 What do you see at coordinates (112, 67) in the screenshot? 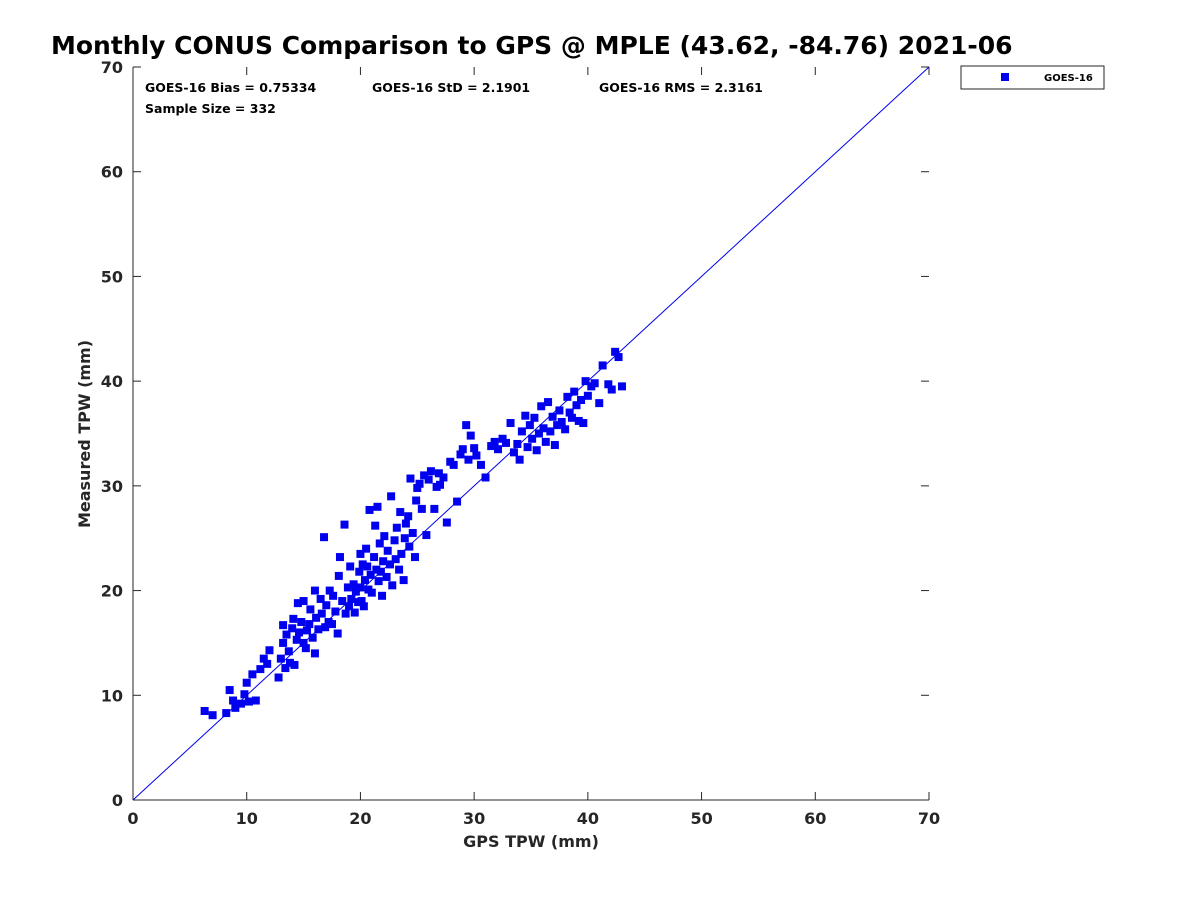
I see `y-tick-label: 70` at bounding box center [112, 67].